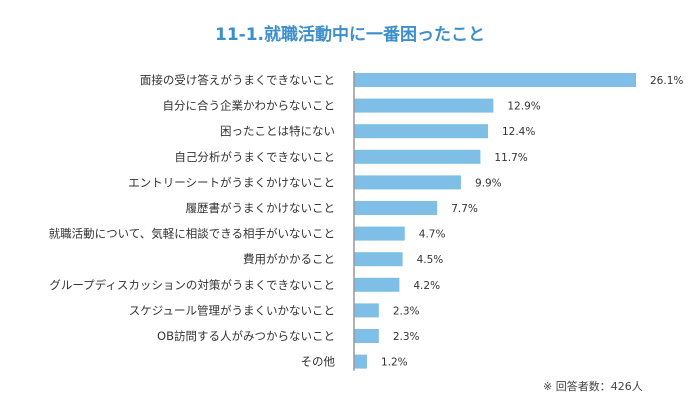  Describe the element at coordinates (232, 310) in the screenshot. I see `category-label: スケジュール管理がうまくいかないこと` at that location.